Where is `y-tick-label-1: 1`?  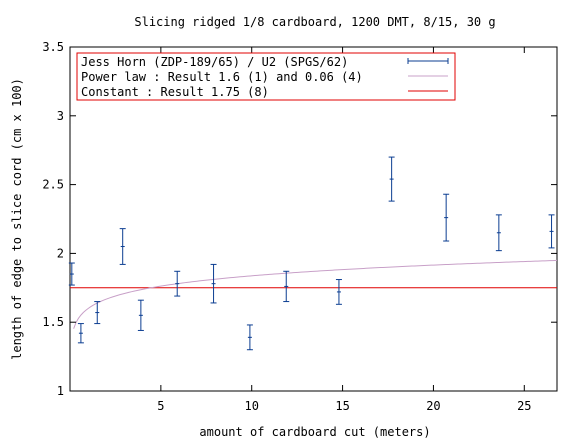 y-tick-label-1: 1 is located at coordinates (60, 391).